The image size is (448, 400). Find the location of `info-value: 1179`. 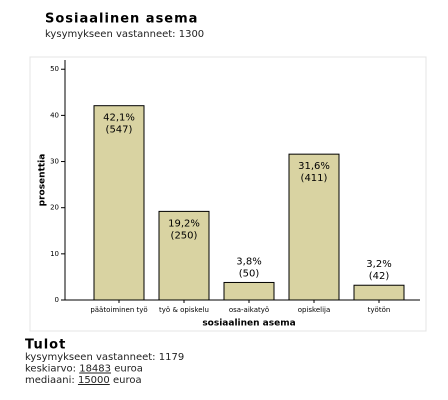

info-value: 1179 is located at coordinates (171, 357).